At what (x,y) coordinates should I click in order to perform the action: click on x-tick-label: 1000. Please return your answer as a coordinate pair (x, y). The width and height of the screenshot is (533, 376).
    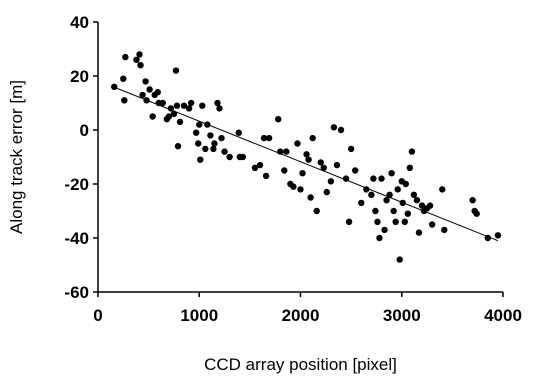
    Looking at the image, I should click on (199, 315).